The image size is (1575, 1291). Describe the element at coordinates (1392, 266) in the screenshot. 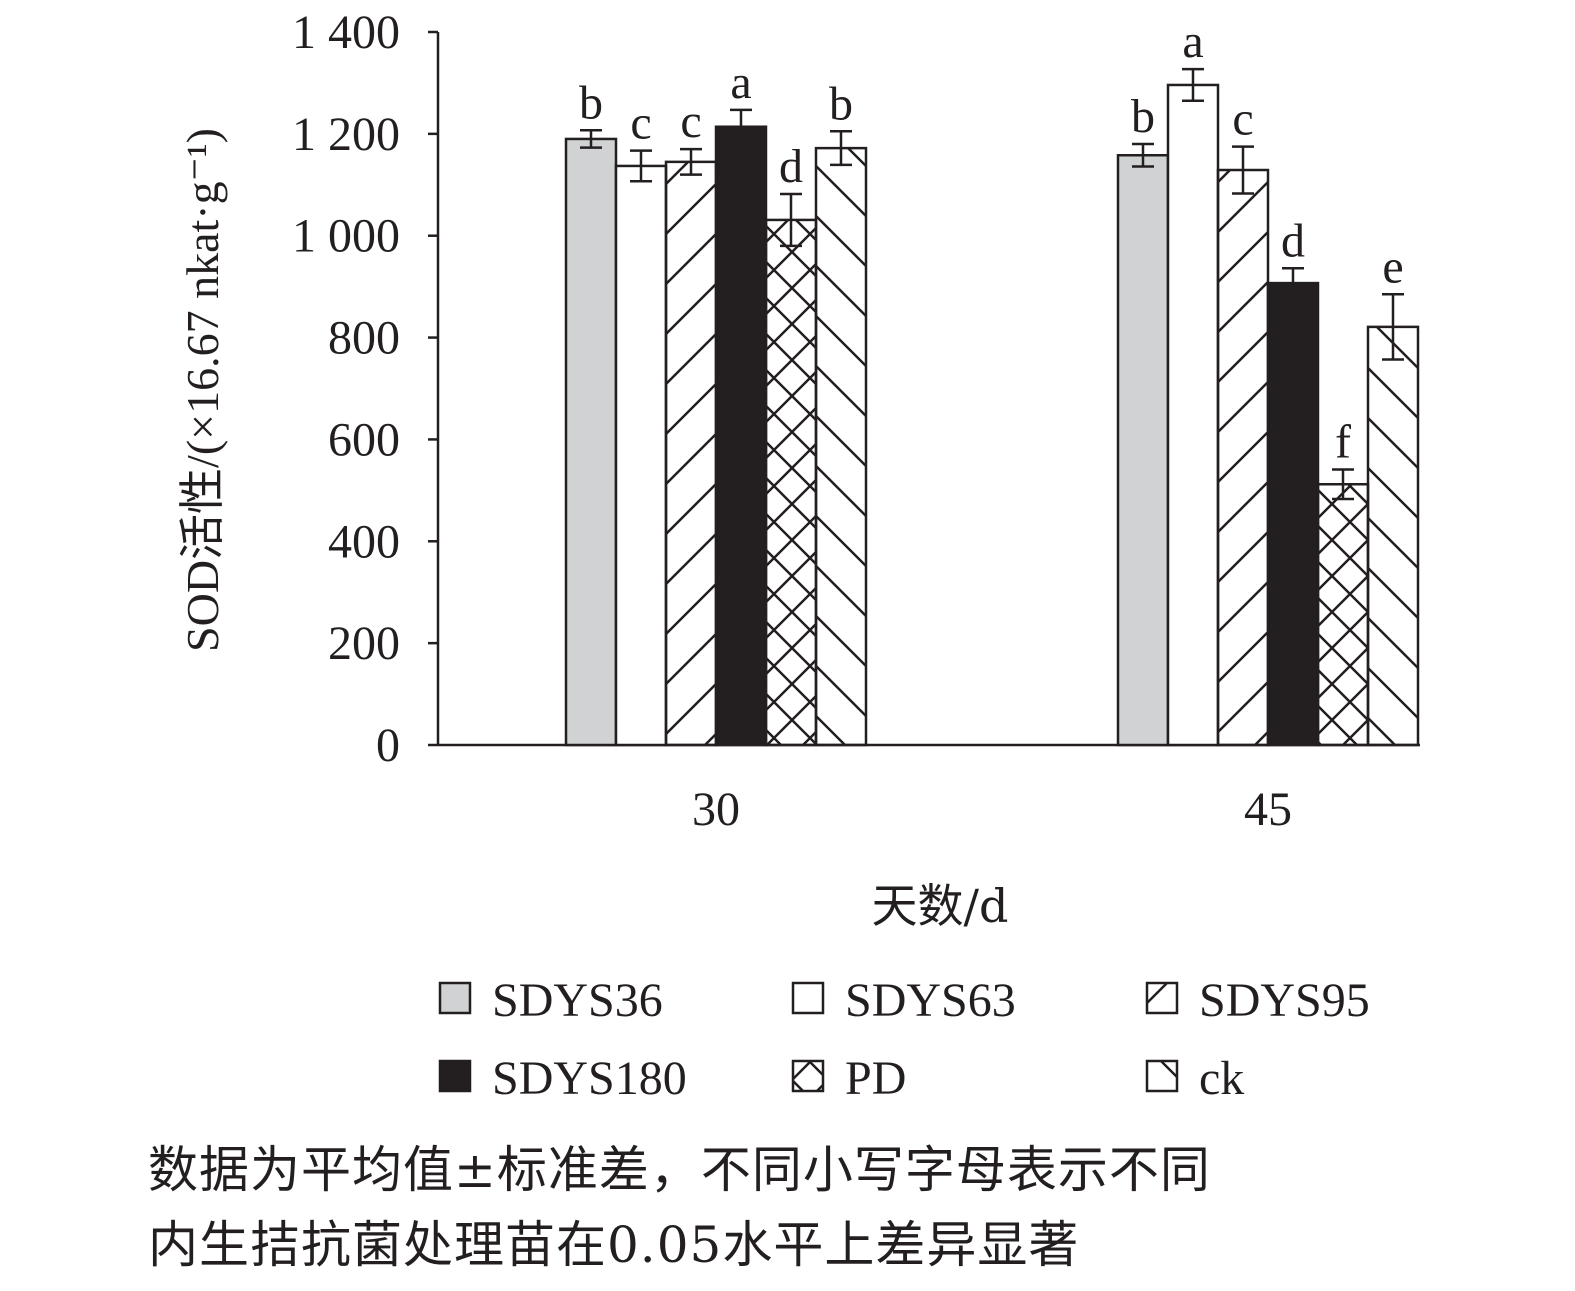

I see `significance-letter: e` at that location.